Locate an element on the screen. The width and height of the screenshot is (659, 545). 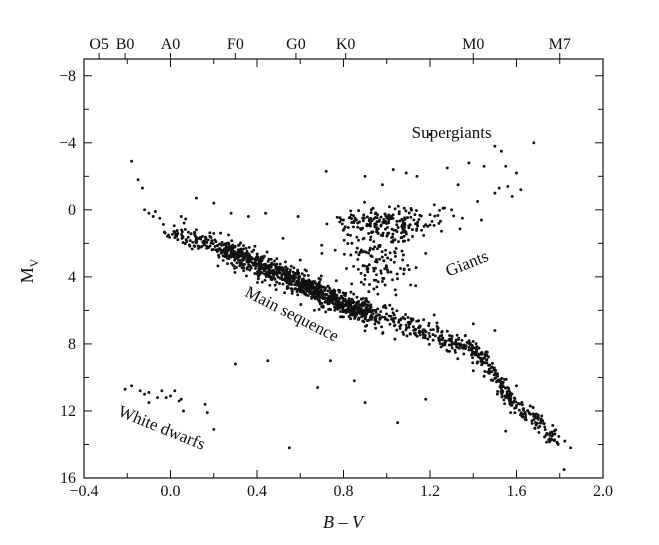
region-annotation: Giants is located at coordinates (467, 263).